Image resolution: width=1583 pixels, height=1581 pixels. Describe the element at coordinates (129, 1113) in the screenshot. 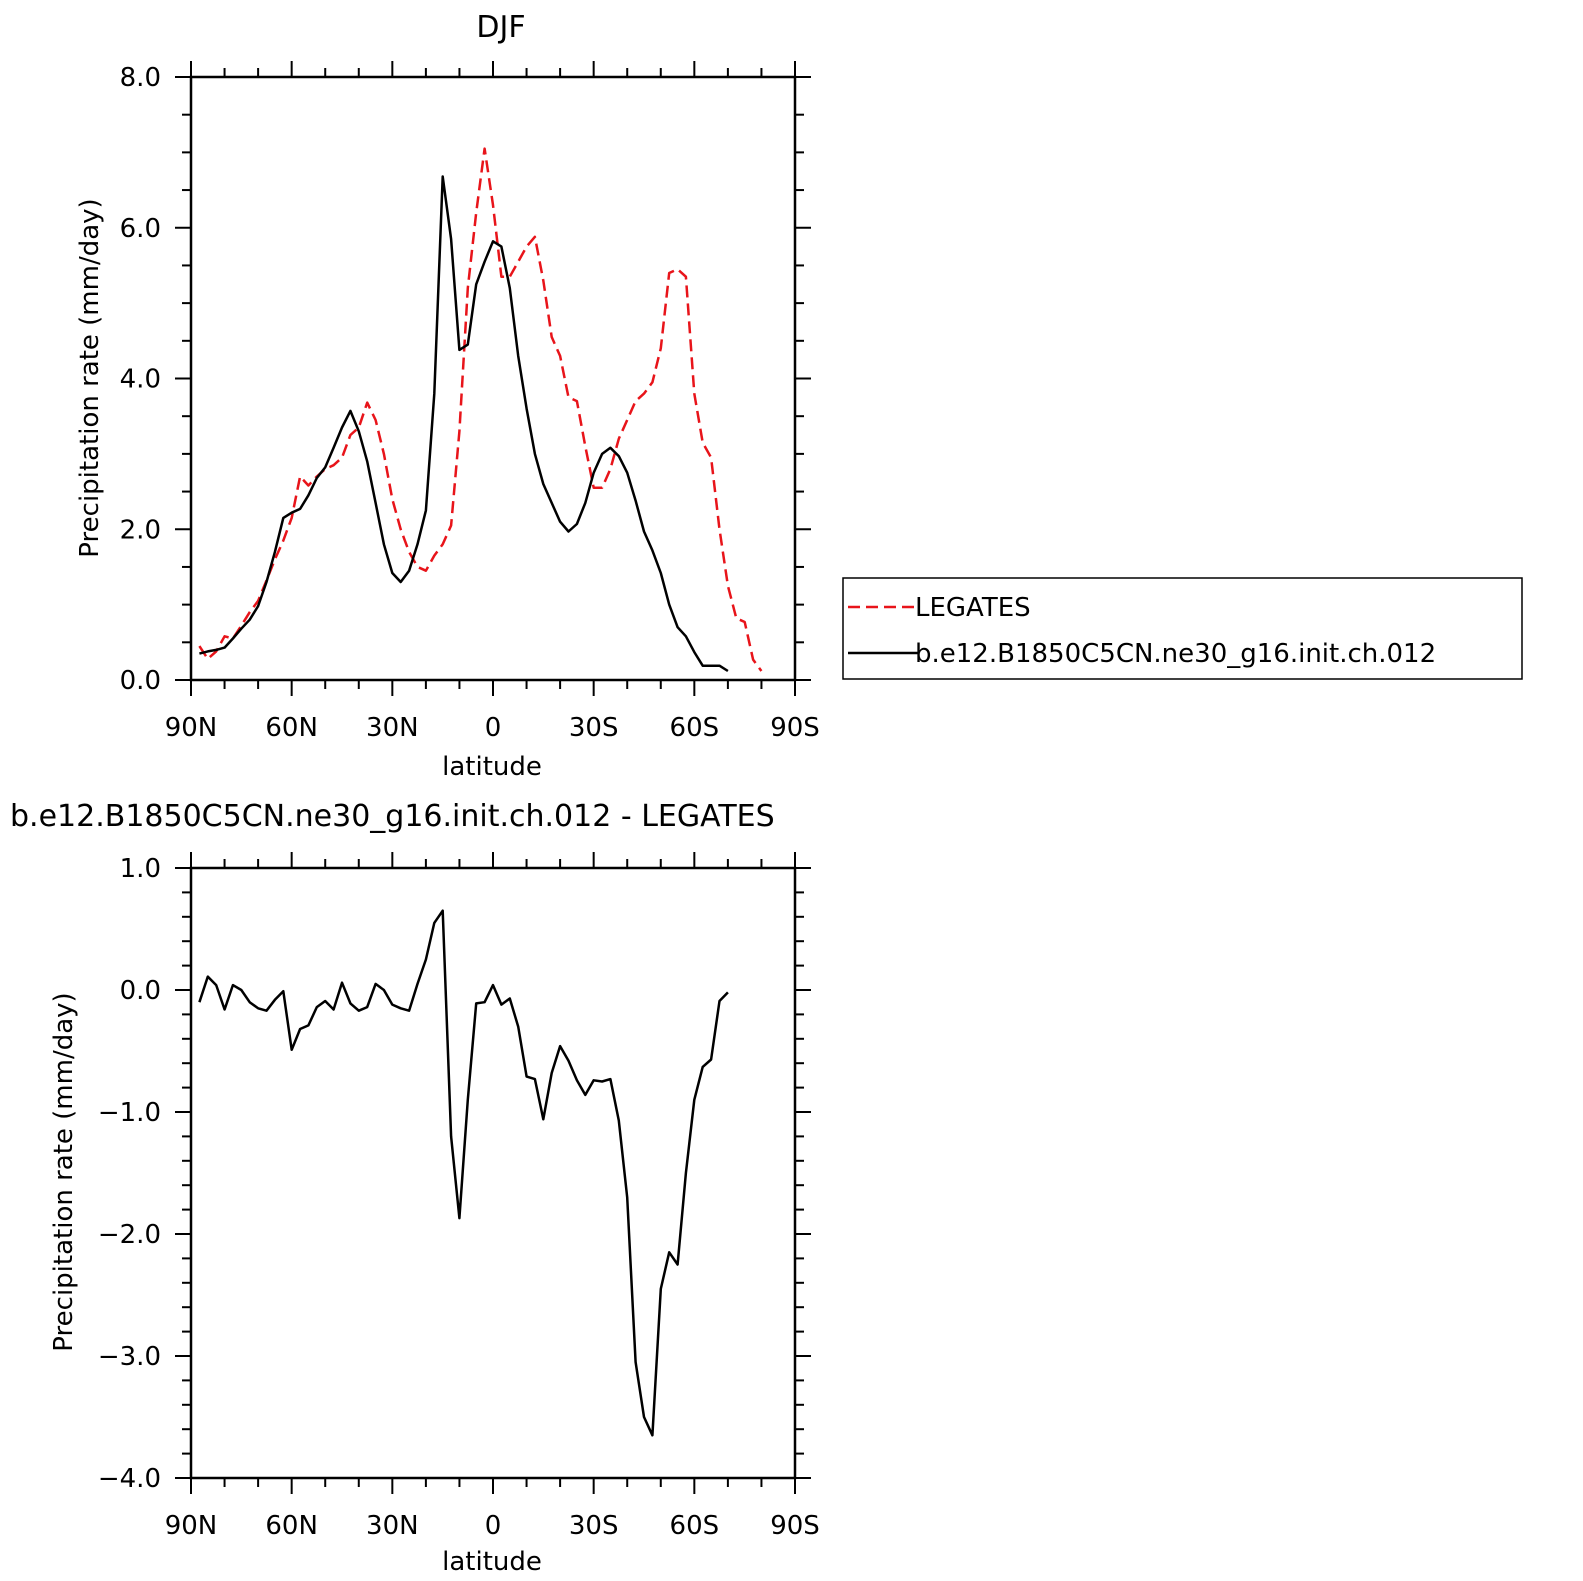

I see `y-tick-label: −1.0` at that location.